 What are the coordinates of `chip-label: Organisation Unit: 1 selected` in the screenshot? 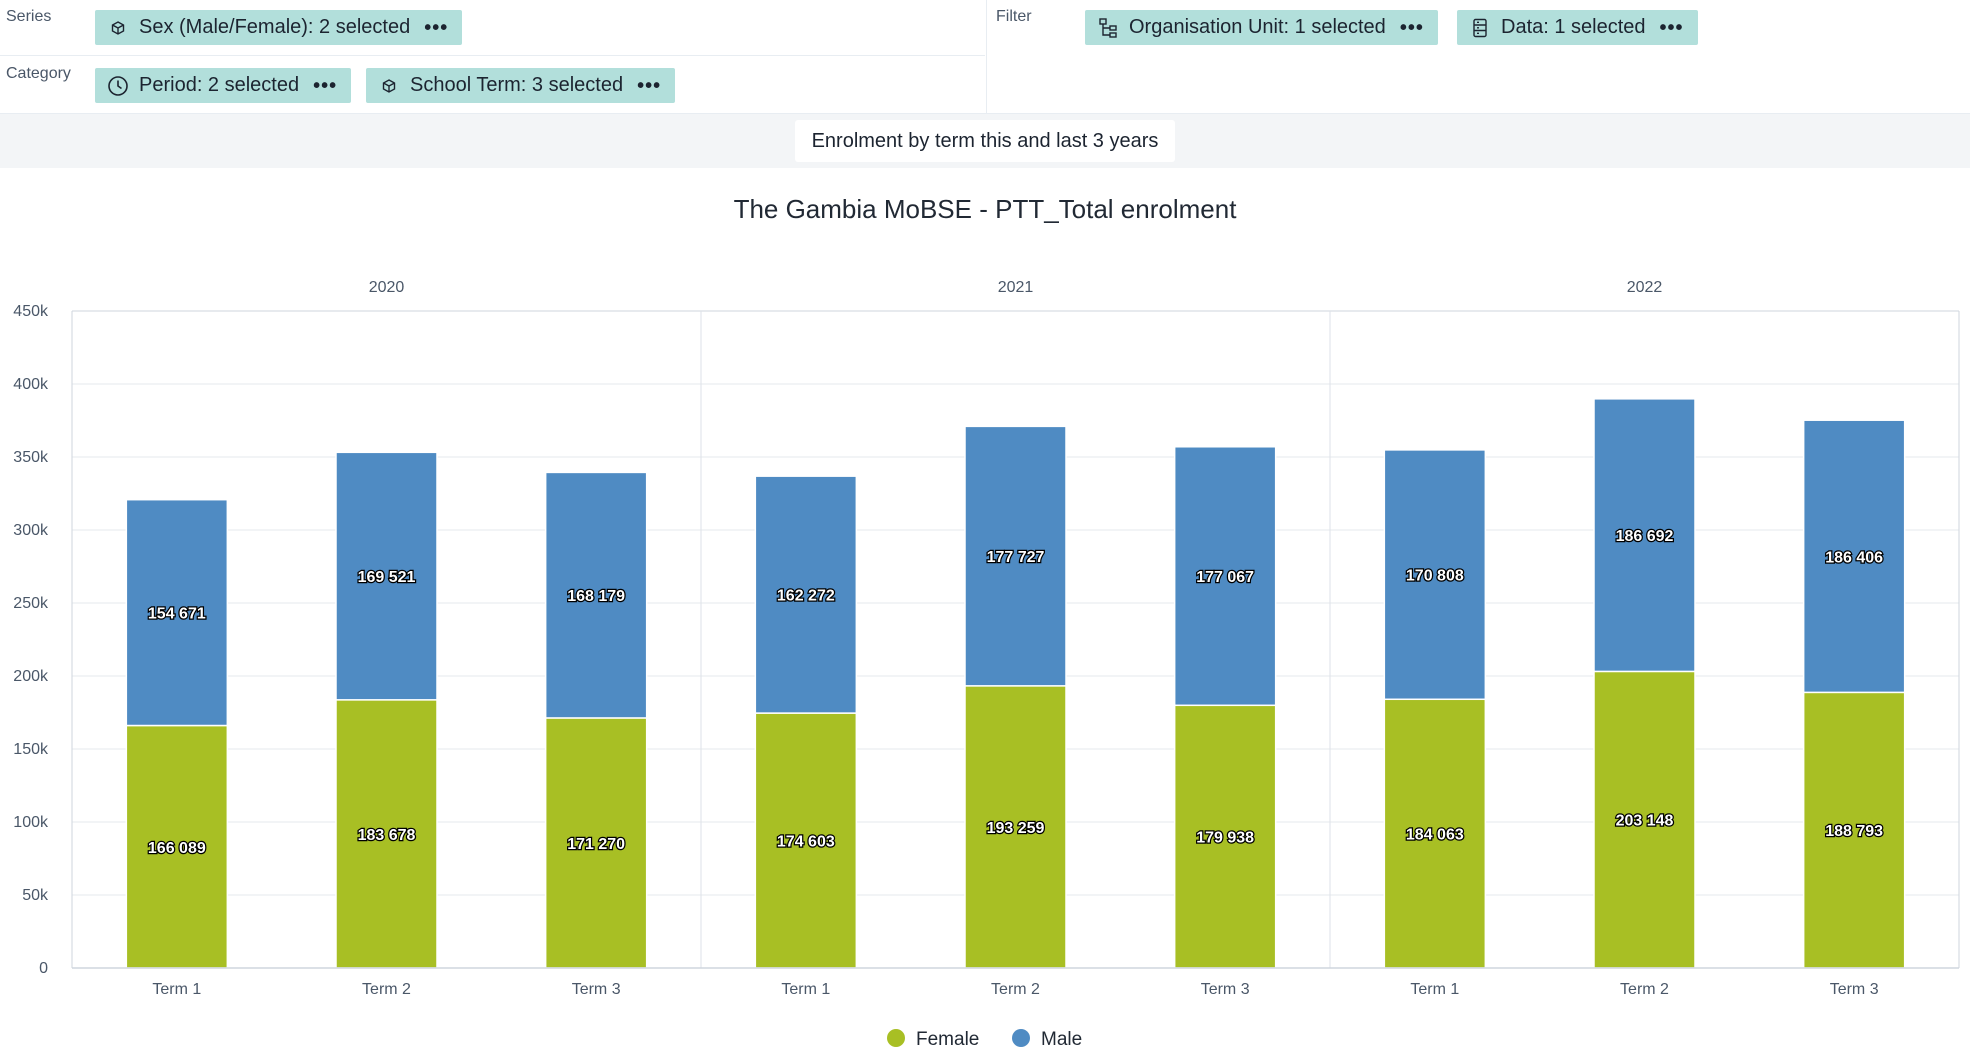 It's located at (1257, 27).